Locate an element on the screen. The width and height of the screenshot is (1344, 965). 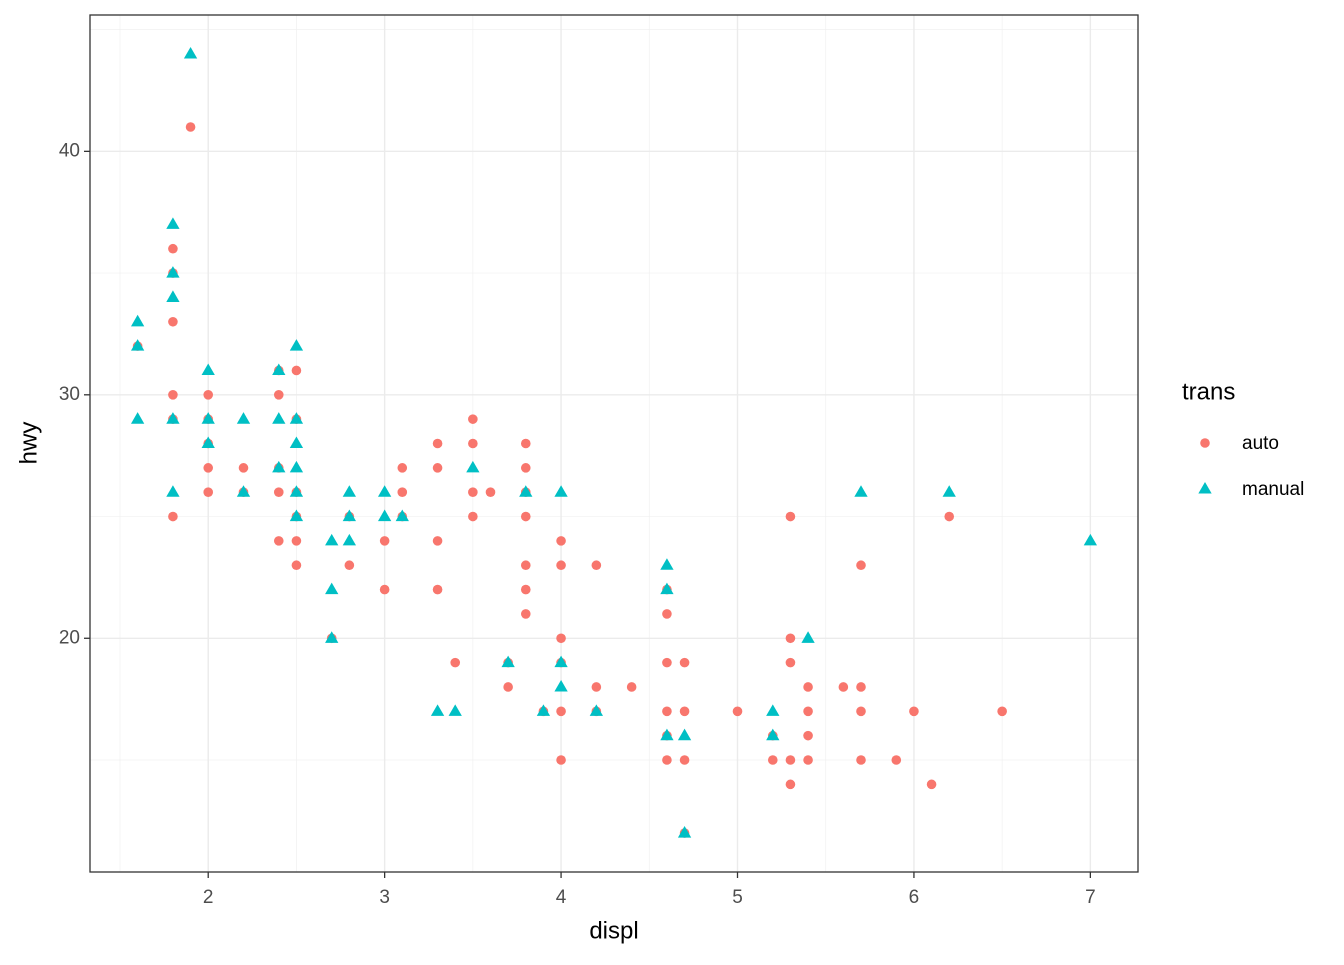
y-axis-title: hwy is located at coordinates (28, 443).